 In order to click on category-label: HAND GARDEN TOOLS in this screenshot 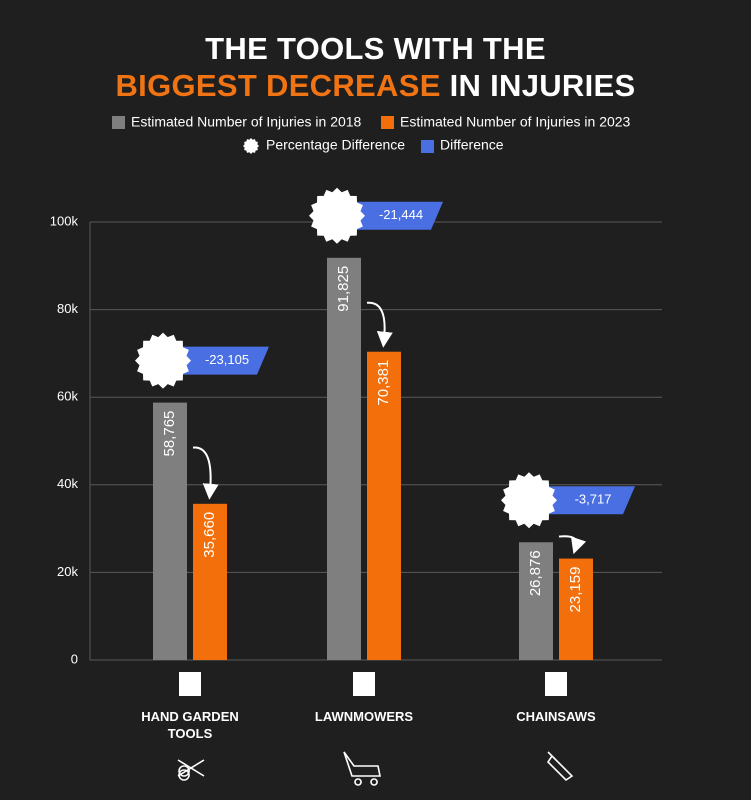, I will do `click(190, 725)`.